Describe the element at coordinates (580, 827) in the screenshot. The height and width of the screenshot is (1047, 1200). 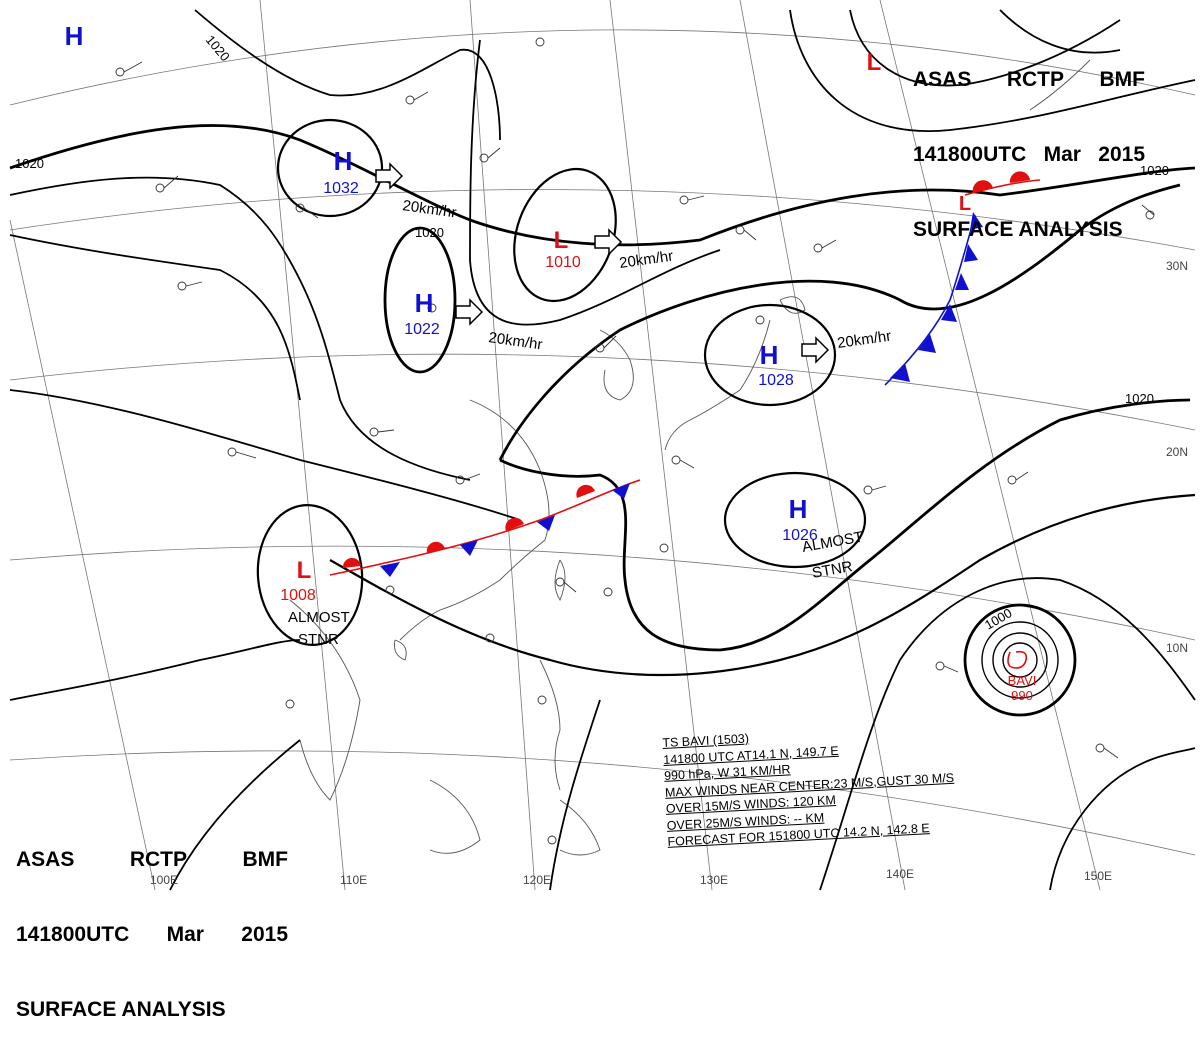
I see `coast-mindanao` at that location.